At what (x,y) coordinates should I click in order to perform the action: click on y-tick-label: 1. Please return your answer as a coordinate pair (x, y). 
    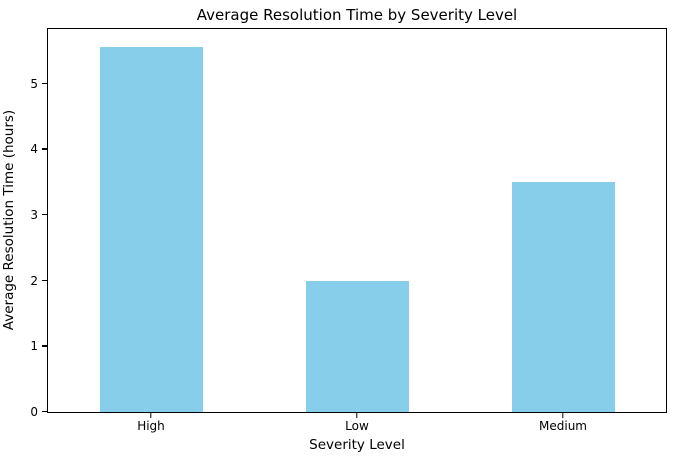
    Looking at the image, I should click on (34, 346).